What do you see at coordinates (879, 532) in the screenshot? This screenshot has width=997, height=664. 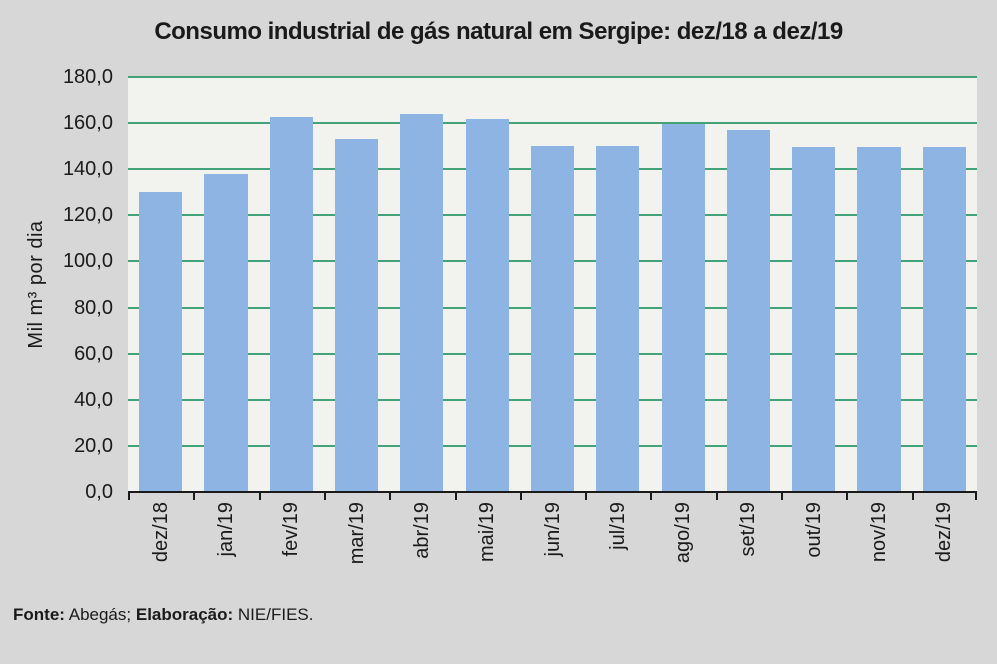 I see `x-axis-label: nov/19` at bounding box center [879, 532].